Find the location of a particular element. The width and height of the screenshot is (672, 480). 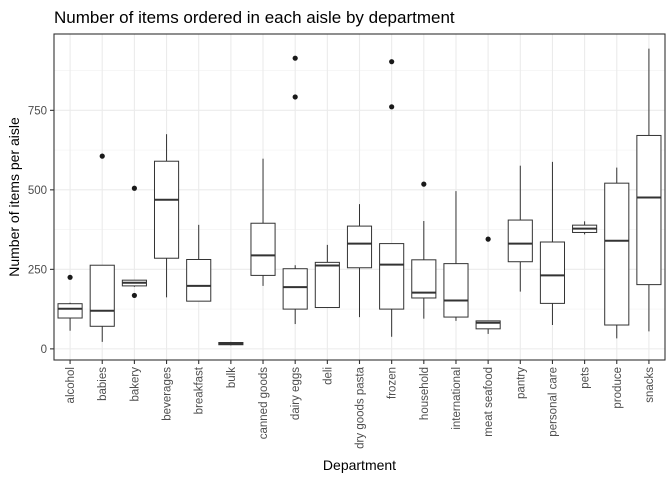

y-tick-label: 250 is located at coordinates (37, 270).